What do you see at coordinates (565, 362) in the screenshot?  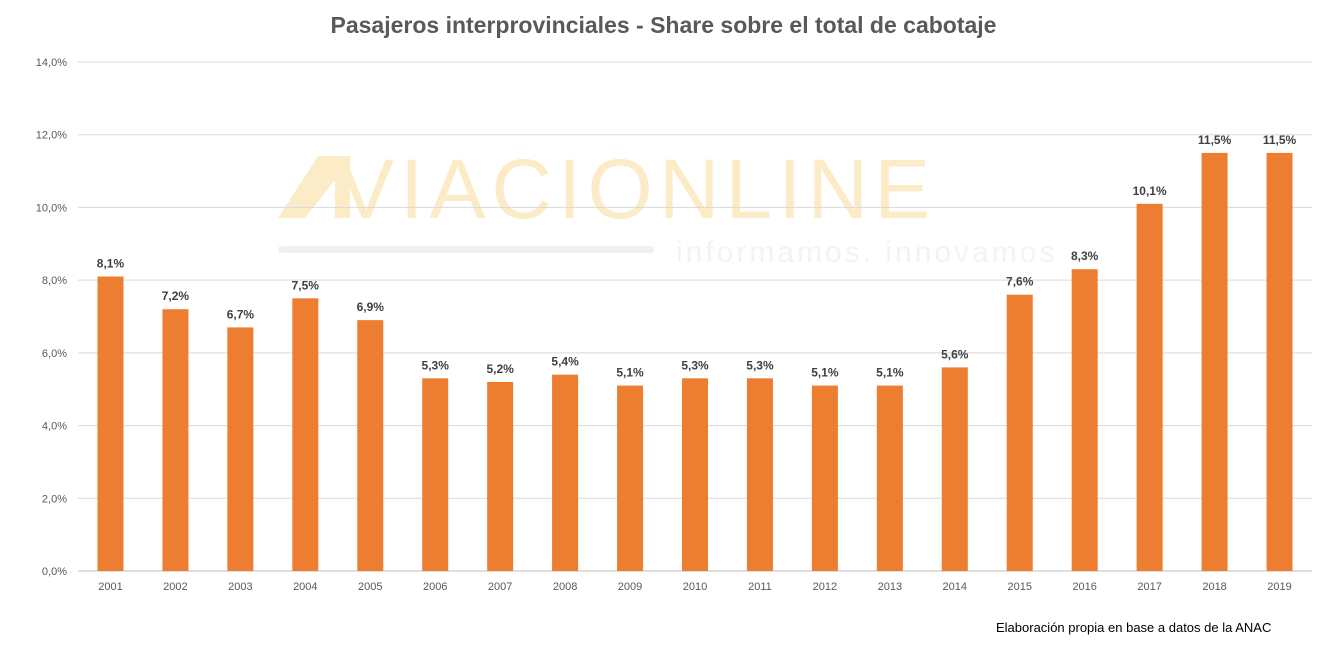 I see `data-label: 5,4%` at bounding box center [565, 362].